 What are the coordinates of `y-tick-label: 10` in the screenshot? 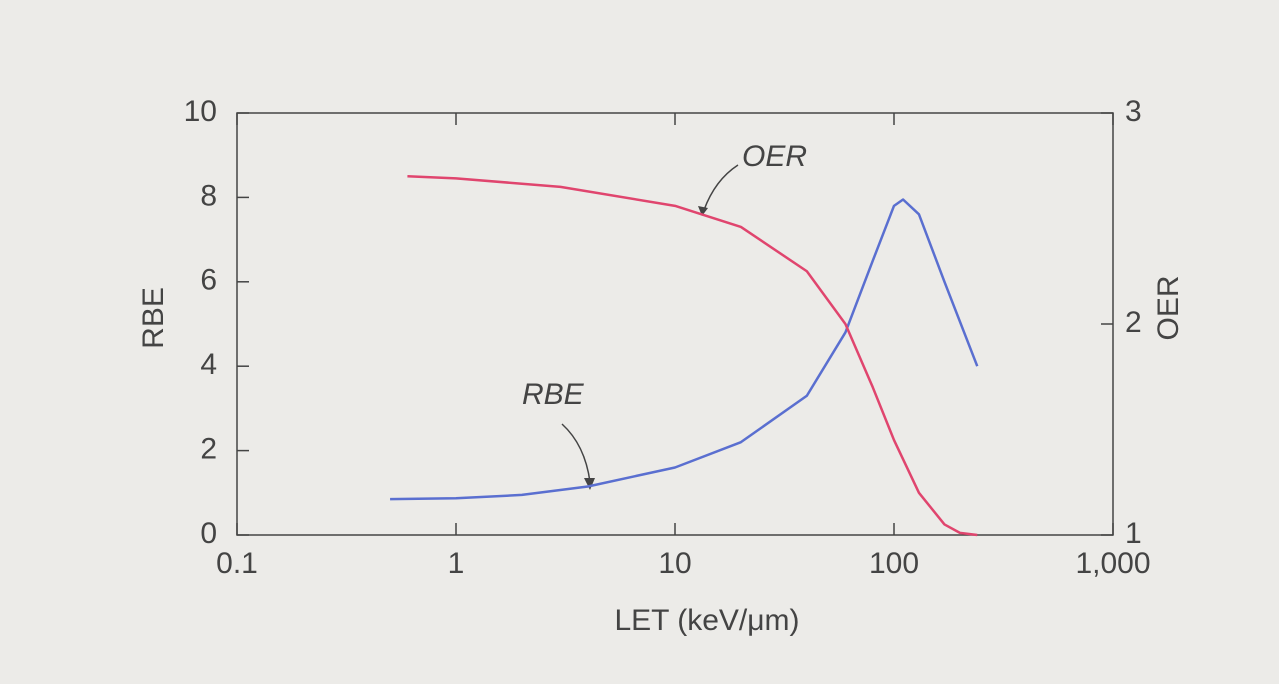 It's located at (200, 111).